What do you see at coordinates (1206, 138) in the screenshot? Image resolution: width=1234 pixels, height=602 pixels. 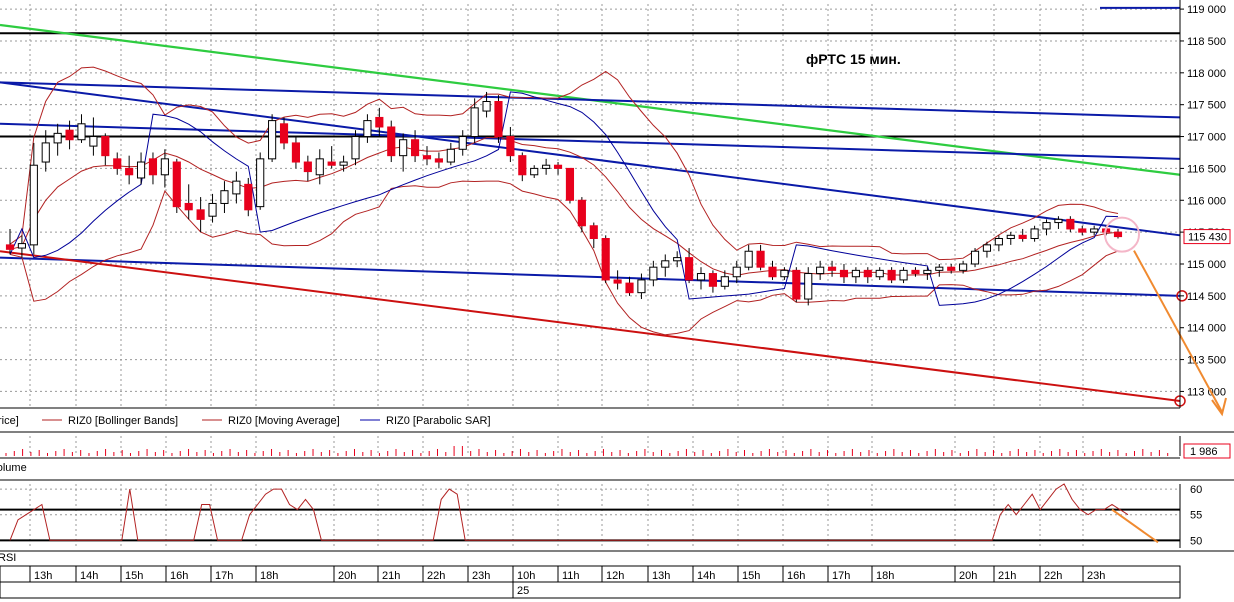 I see `price-tick-label: 117 000` at bounding box center [1206, 138].